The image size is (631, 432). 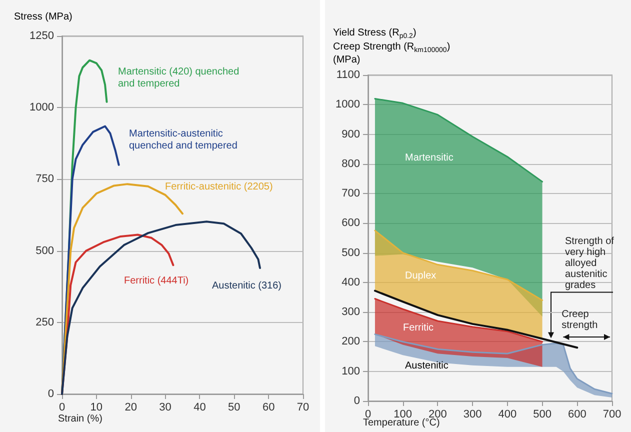 I want to click on y-tick-label: 600, so click(x=351, y=223).